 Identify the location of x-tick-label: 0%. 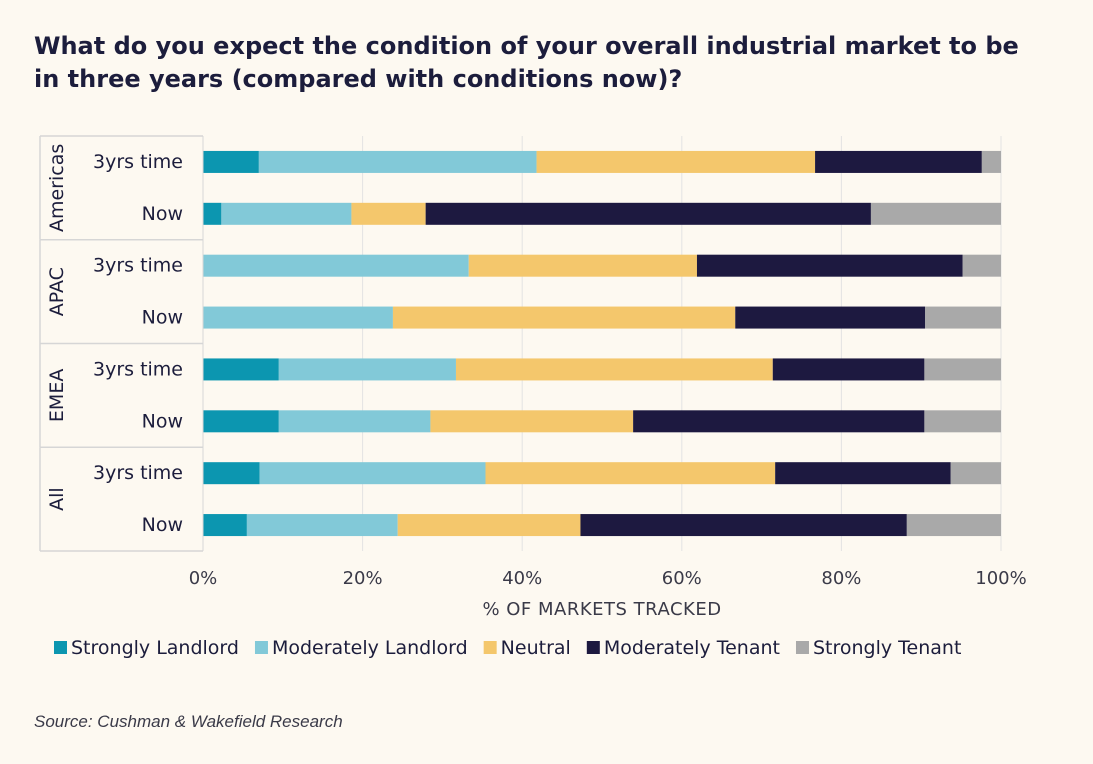
(203, 578).